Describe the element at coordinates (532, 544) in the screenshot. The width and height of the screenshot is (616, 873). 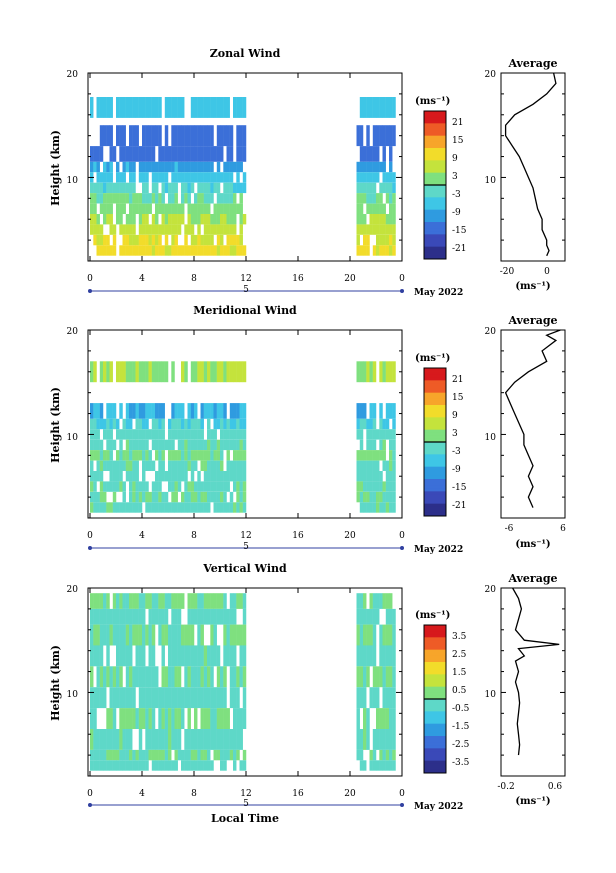
I see `panel-meridional-avg-unit: (ms⁻¹)` at that location.